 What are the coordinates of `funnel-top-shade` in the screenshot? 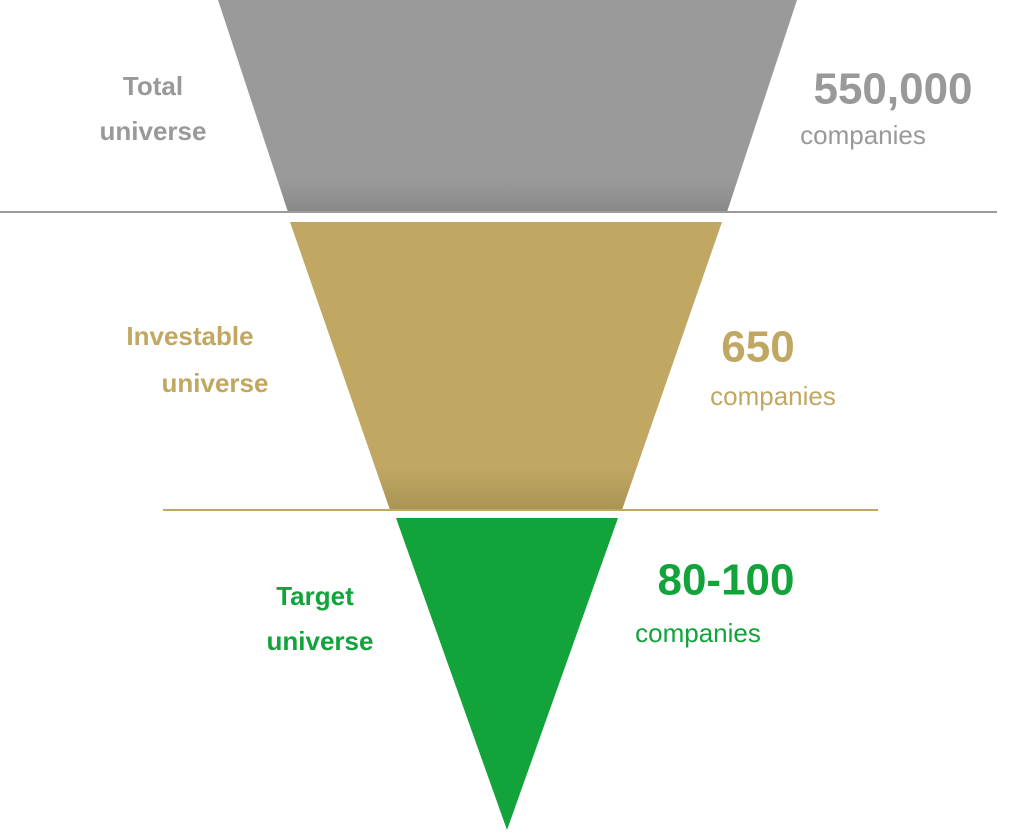 It's located at (507, 106).